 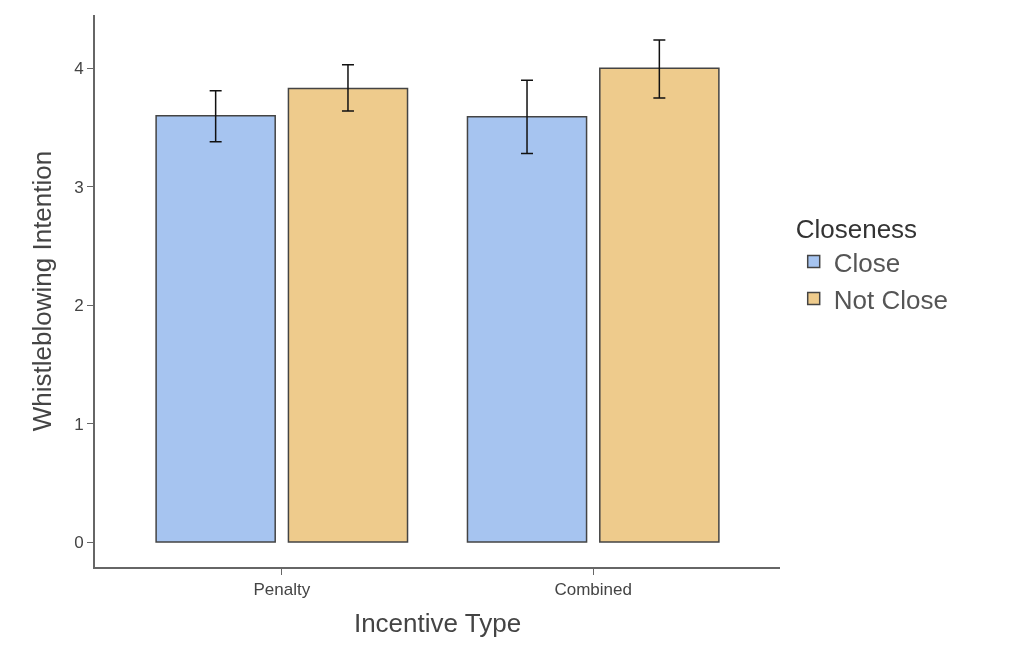 What do you see at coordinates (79, 306) in the screenshot?
I see `y-tick-label: 2` at bounding box center [79, 306].